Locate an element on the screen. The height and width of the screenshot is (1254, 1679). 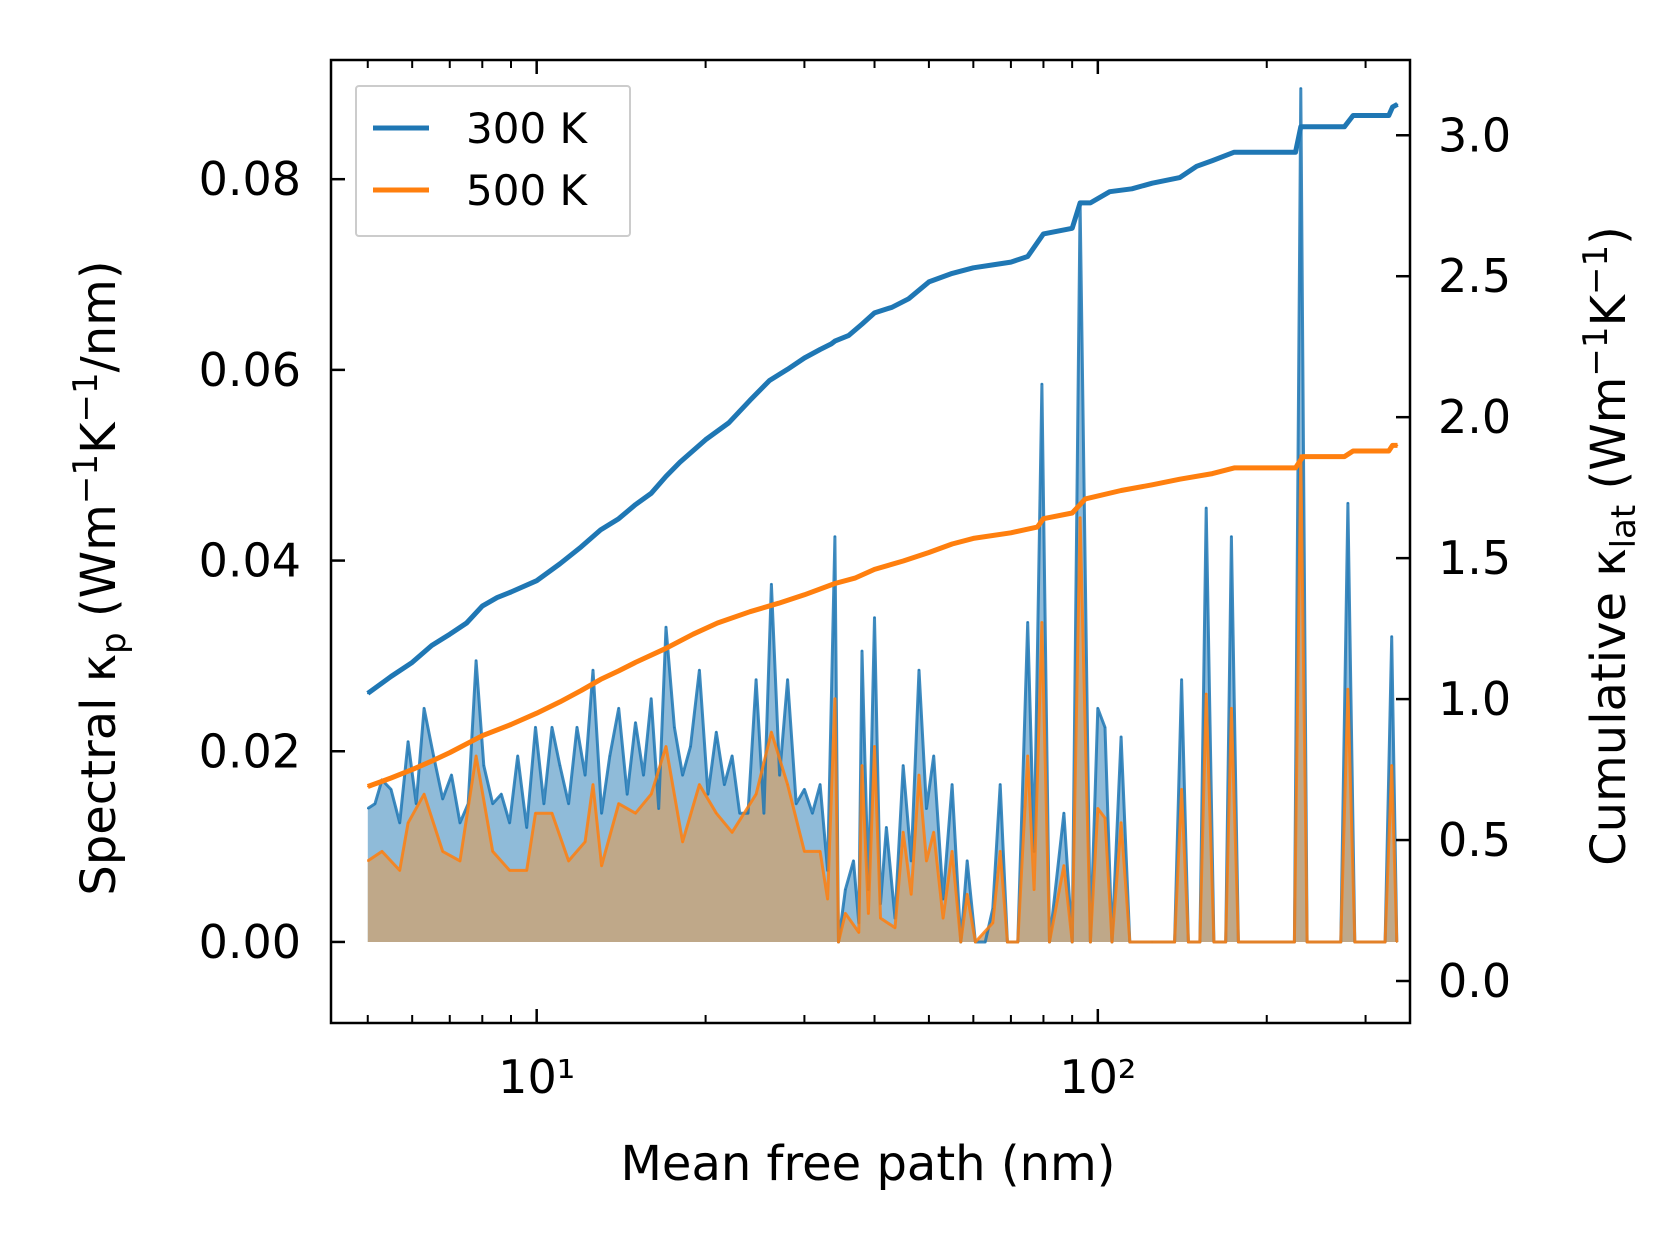
y-right-label-part: (Wm is located at coordinates (1609, 441).